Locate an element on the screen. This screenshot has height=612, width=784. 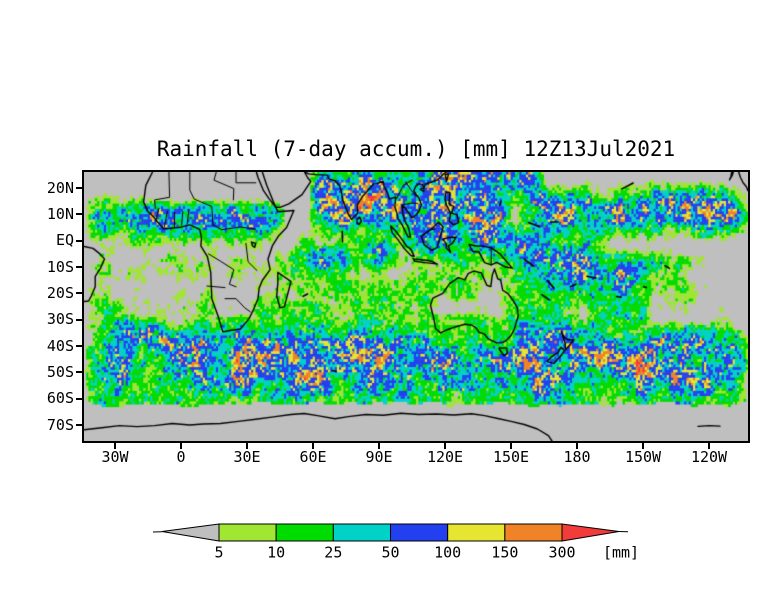
colorbar: 5 10 25 50 100 150 300 [mm] is located at coordinates (395, 542).